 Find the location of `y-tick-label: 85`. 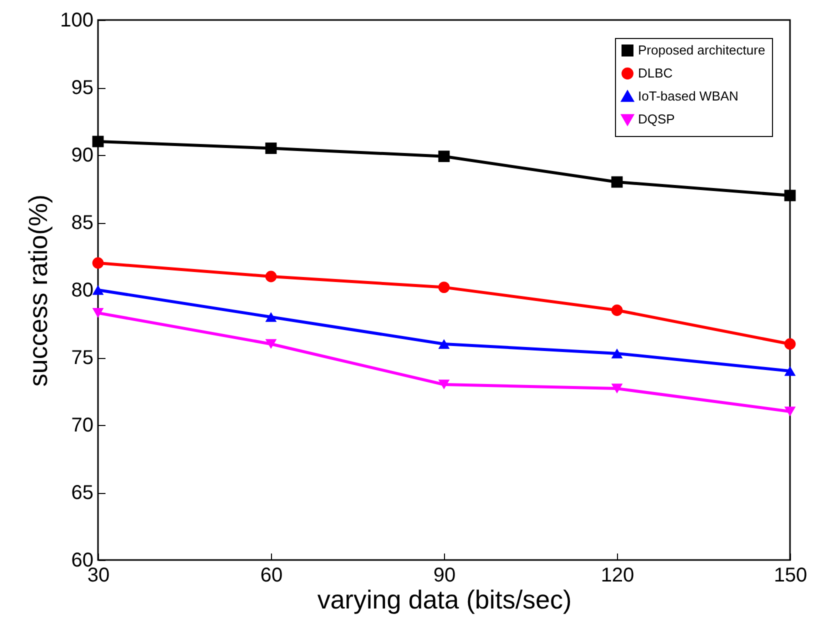

y-tick-label: 85 is located at coordinates (82, 223).